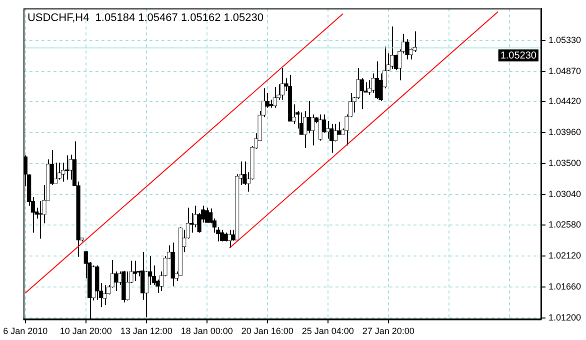 This screenshot has height=340, width=586. What do you see at coordinates (565, 163) in the screenshot?
I see `y-tick-label: 1.03500` at bounding box center [565, 163].